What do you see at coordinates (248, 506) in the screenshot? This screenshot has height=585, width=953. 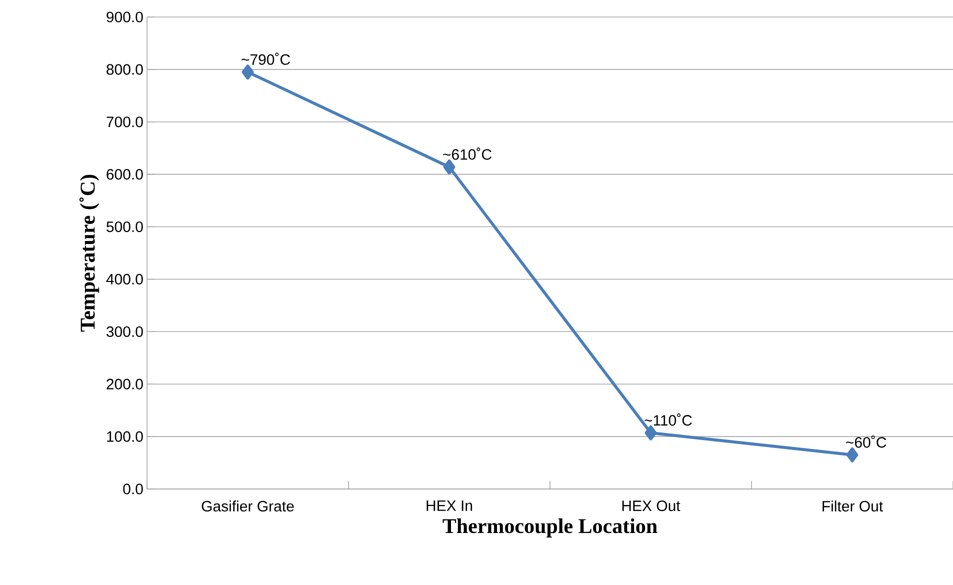 I see `x-tick-label: Gasifier Grate` at bounding box center [248, 506].